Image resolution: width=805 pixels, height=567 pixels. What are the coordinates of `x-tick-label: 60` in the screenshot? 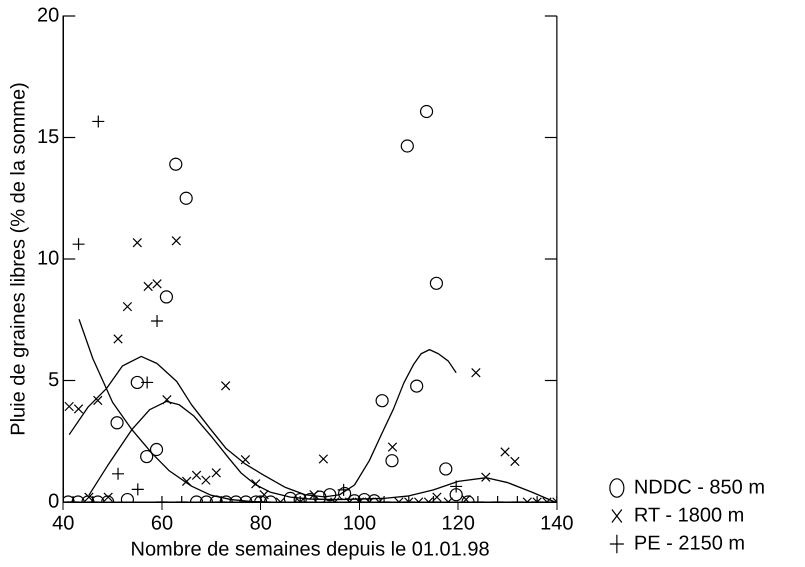 It's located at (162, 523).